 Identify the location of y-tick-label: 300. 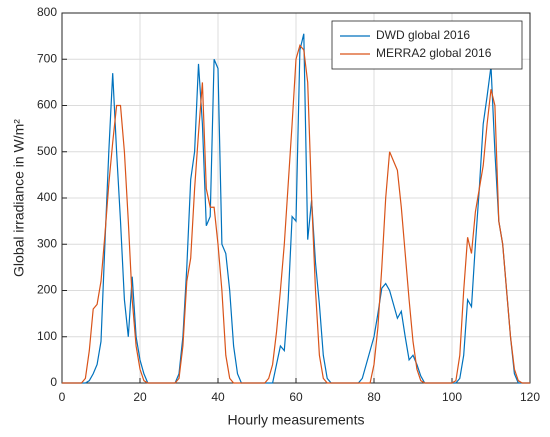
(47, 243).